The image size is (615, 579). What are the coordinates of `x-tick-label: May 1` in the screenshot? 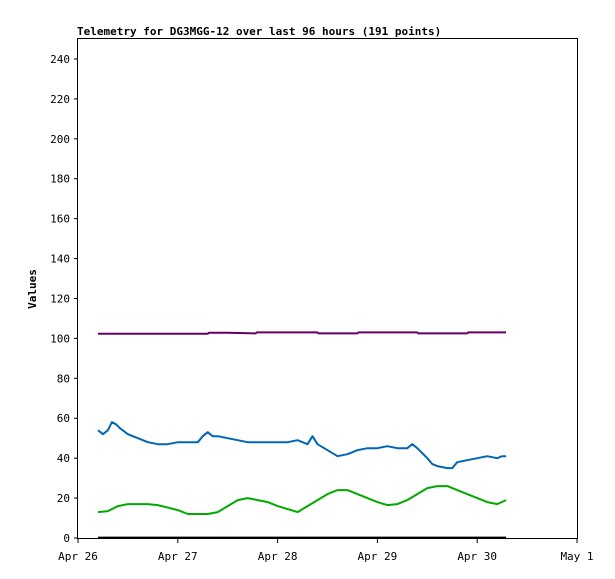 It's located at (576, 556).